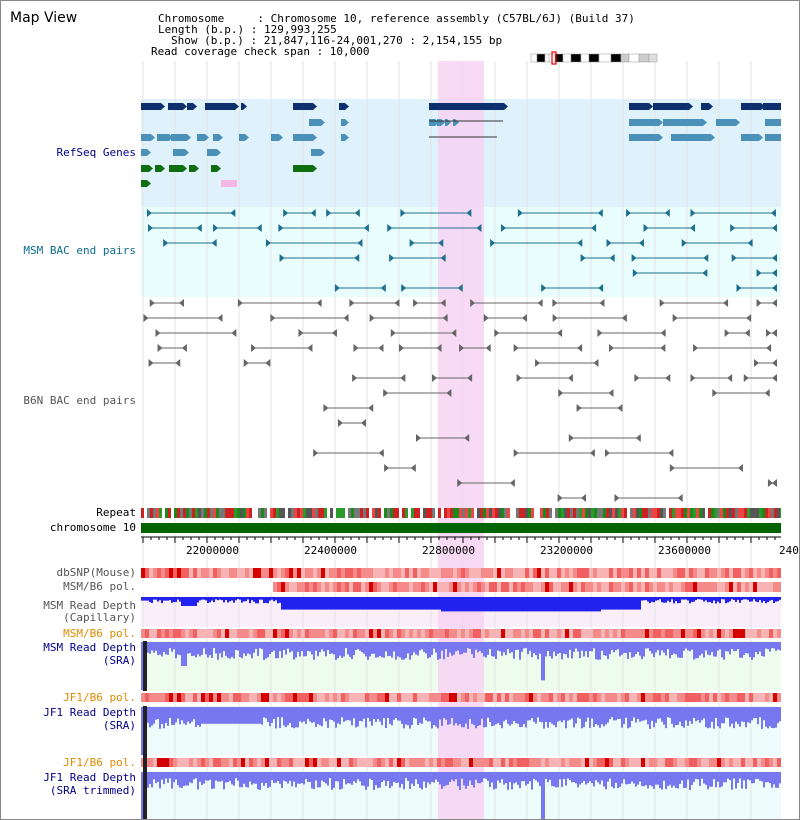  Describe the element at coordinates (99, 762) in the screenshot. I see `track-label-jf1-b6-pol-2: JF1/B6 pol.` at that location.